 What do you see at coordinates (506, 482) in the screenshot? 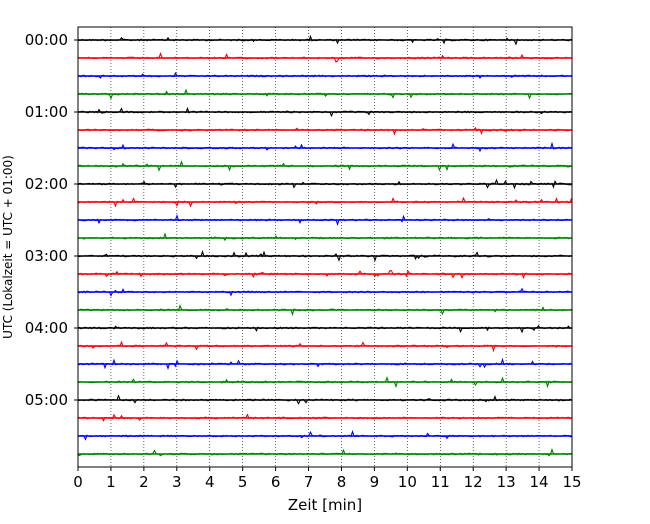
I see `x-tick-label: 13` at bounding box center [506, 482].